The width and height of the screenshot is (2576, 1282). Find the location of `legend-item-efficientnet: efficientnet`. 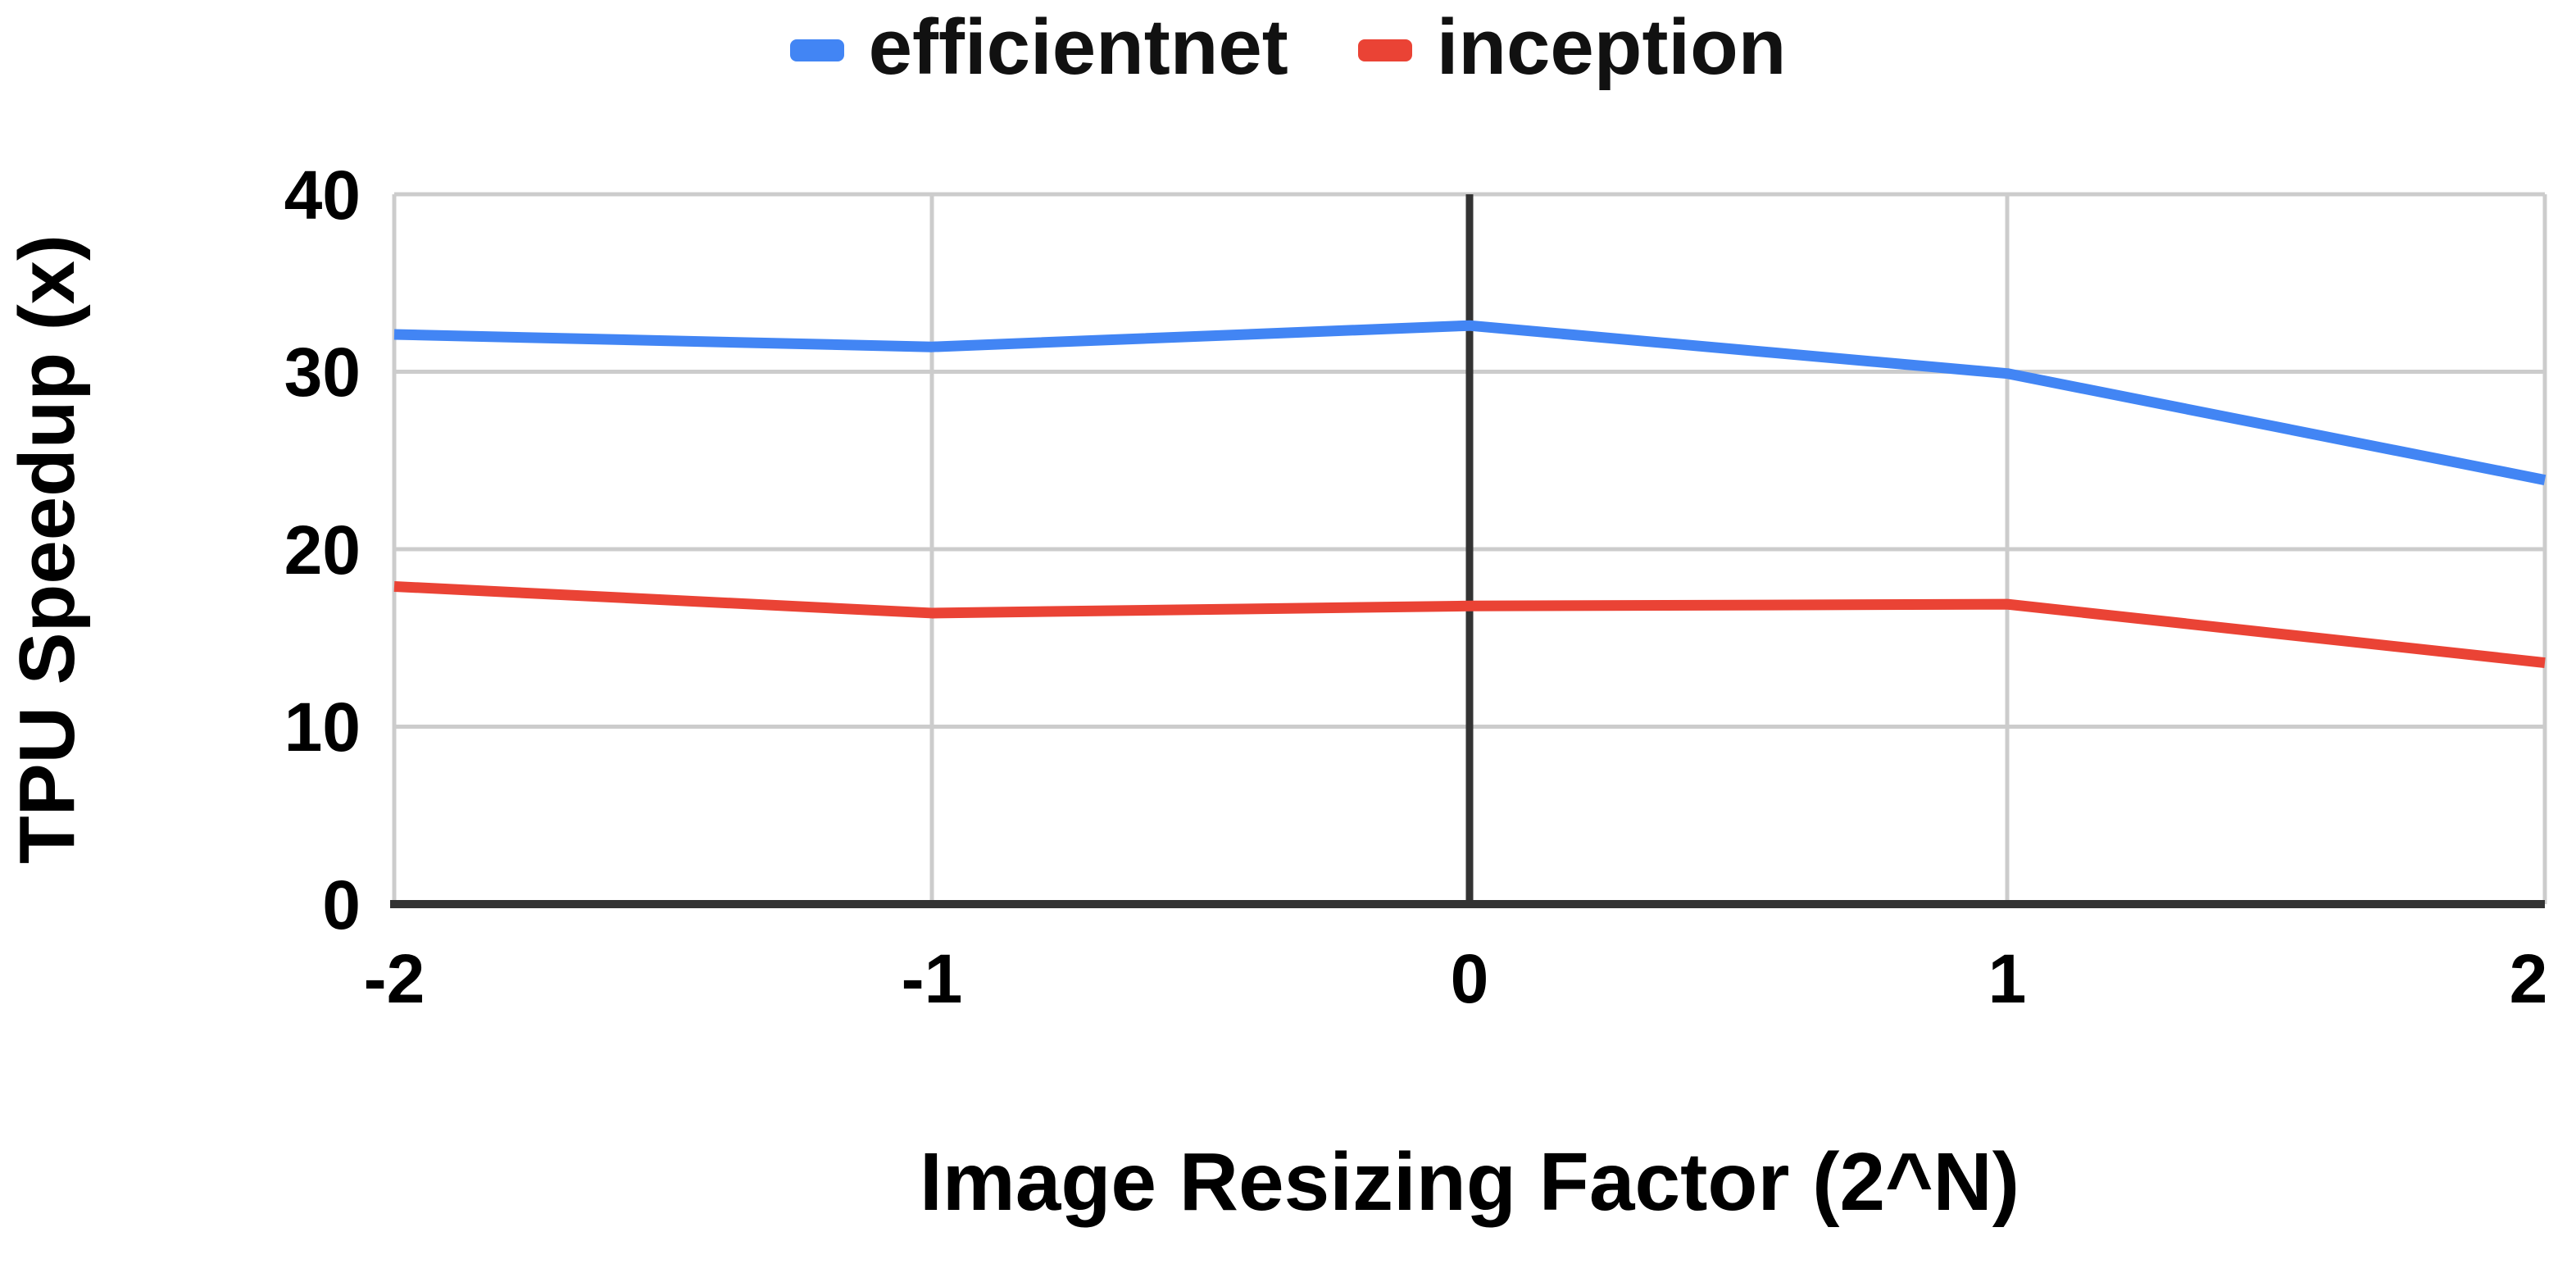

legend-item-efficientnet: efficientnet is located at coordinates (1038, 47).